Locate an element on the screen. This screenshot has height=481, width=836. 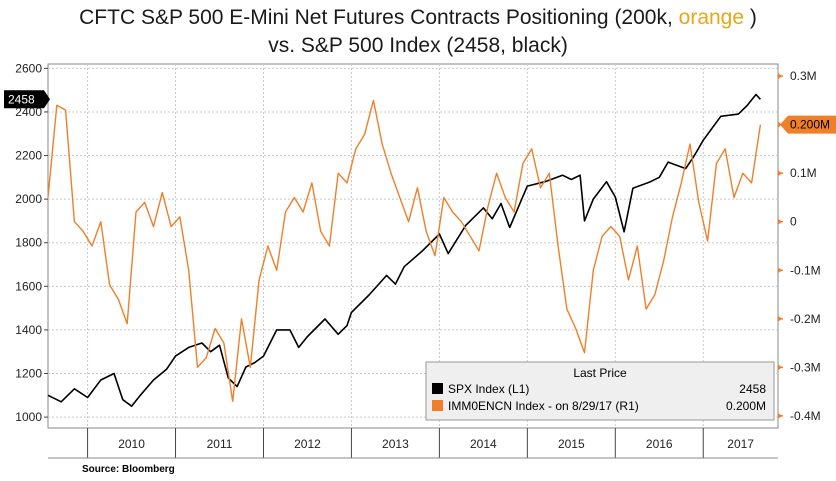
x-tick-label: 2012 is located at coordinates (307, 444).